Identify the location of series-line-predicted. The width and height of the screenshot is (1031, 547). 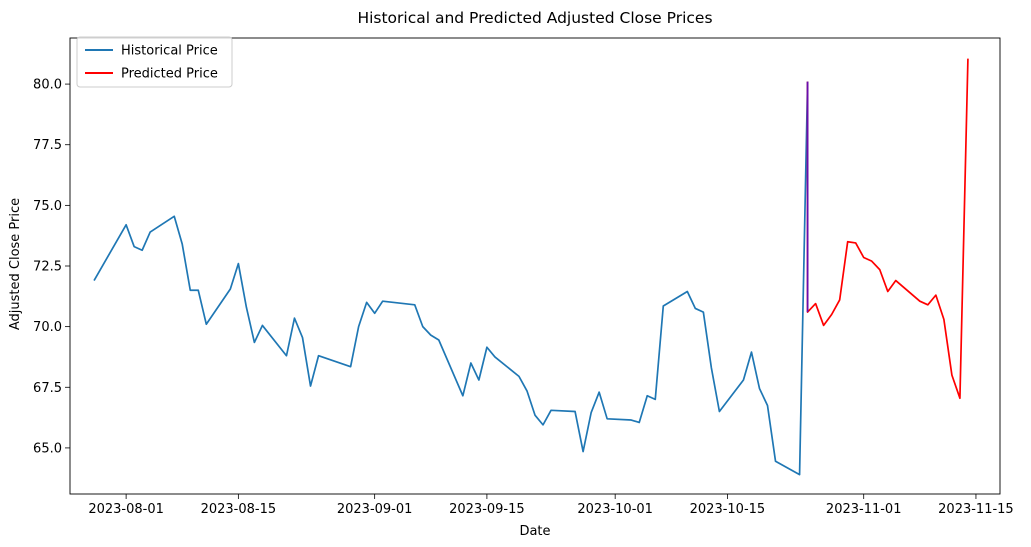
(887, 229).